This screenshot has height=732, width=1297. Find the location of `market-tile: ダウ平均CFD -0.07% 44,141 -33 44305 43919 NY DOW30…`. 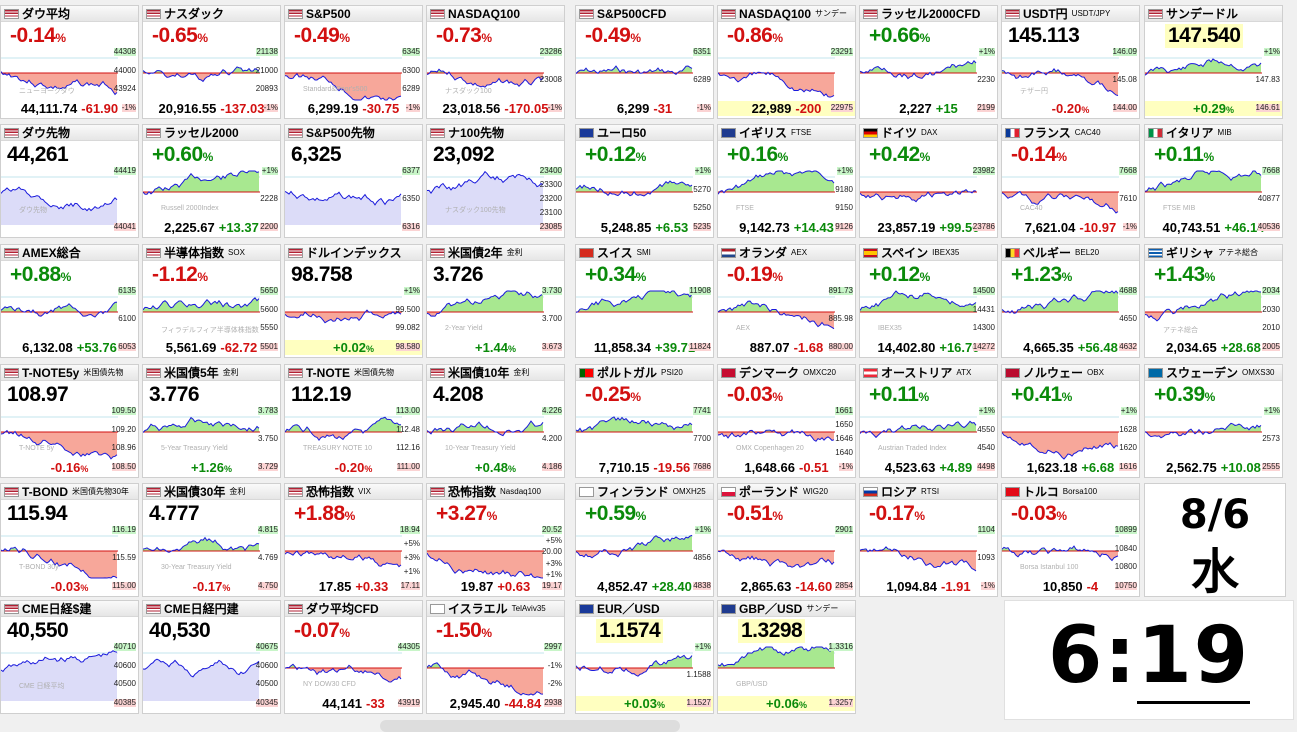

market-tile: ダウ平均CFD -0.07% 44,141 -33 44305 43919 NY DOW30… is located at coordinates (353, 657).